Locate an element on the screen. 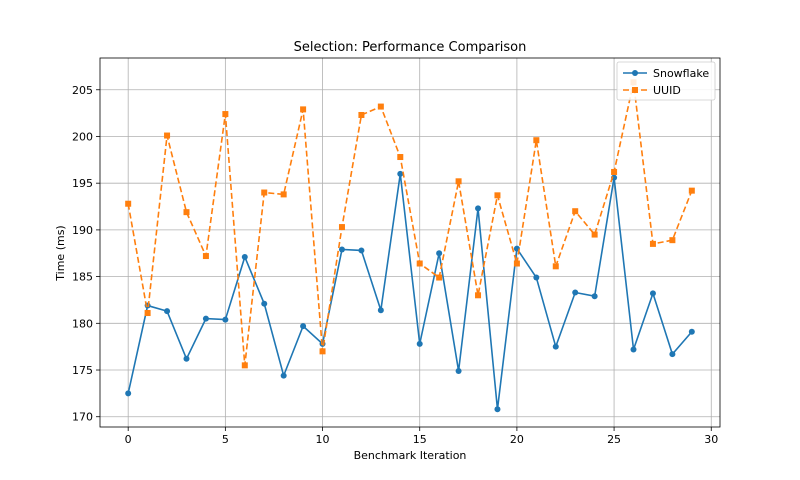 The image size is (800, 480). x-tick-label: 30 is located at coordinates (711, 439).